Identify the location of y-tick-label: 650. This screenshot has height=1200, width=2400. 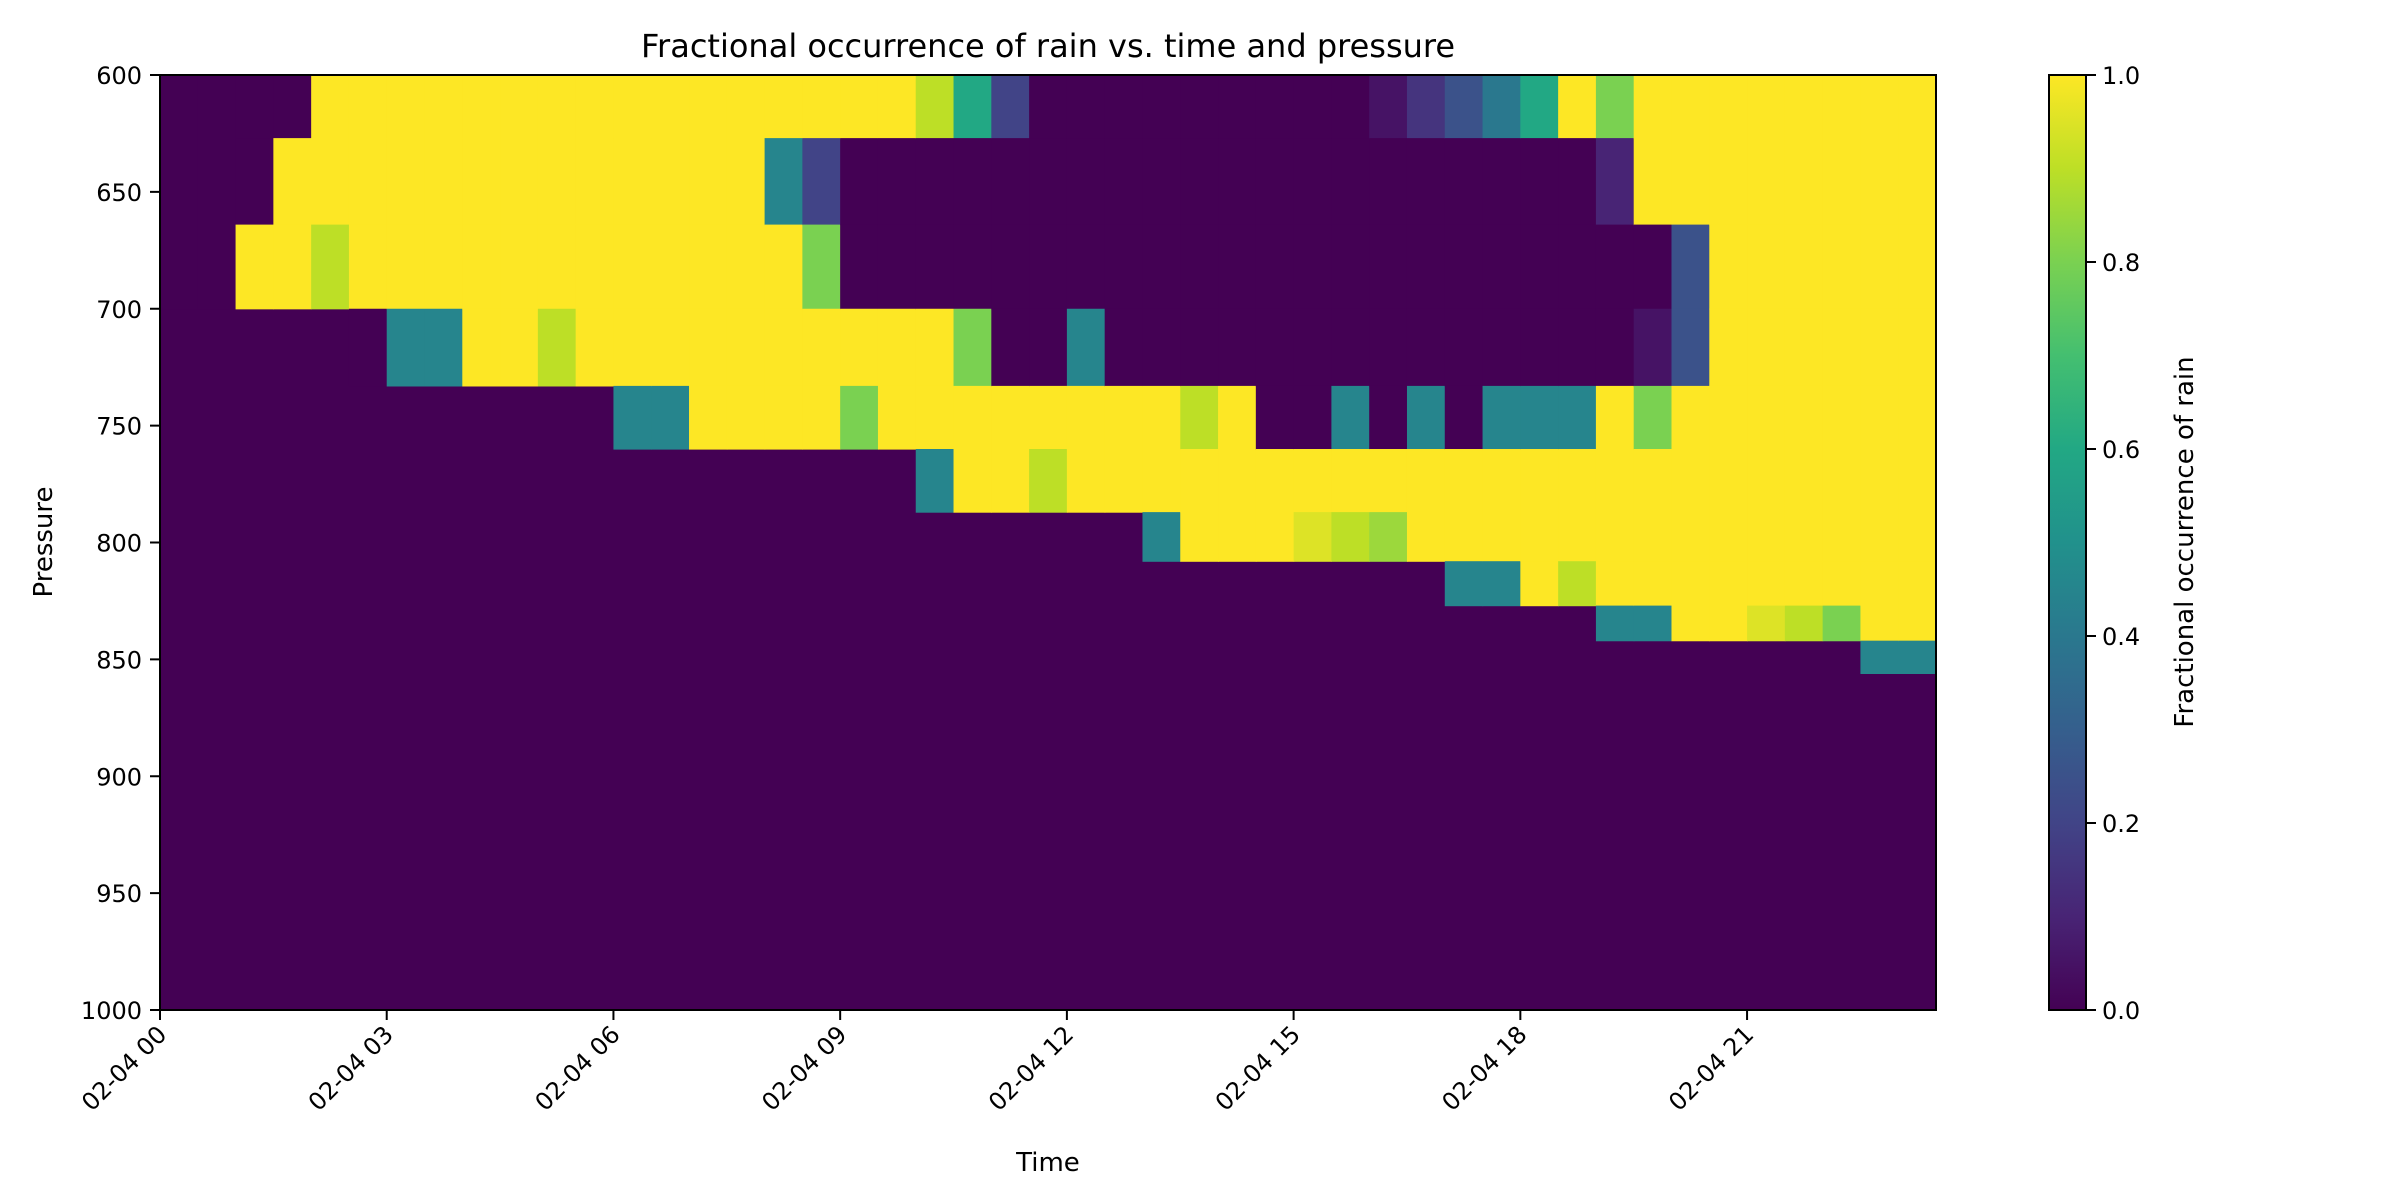
(119, 193).